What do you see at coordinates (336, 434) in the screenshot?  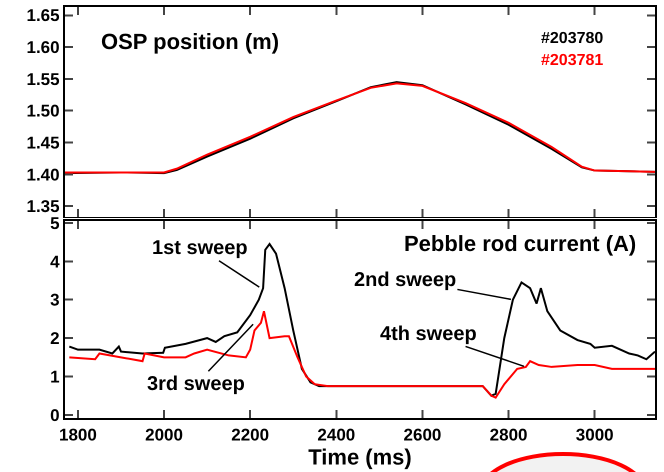 I see `x-tick-label: 2400` at bounding box center [336, 434].